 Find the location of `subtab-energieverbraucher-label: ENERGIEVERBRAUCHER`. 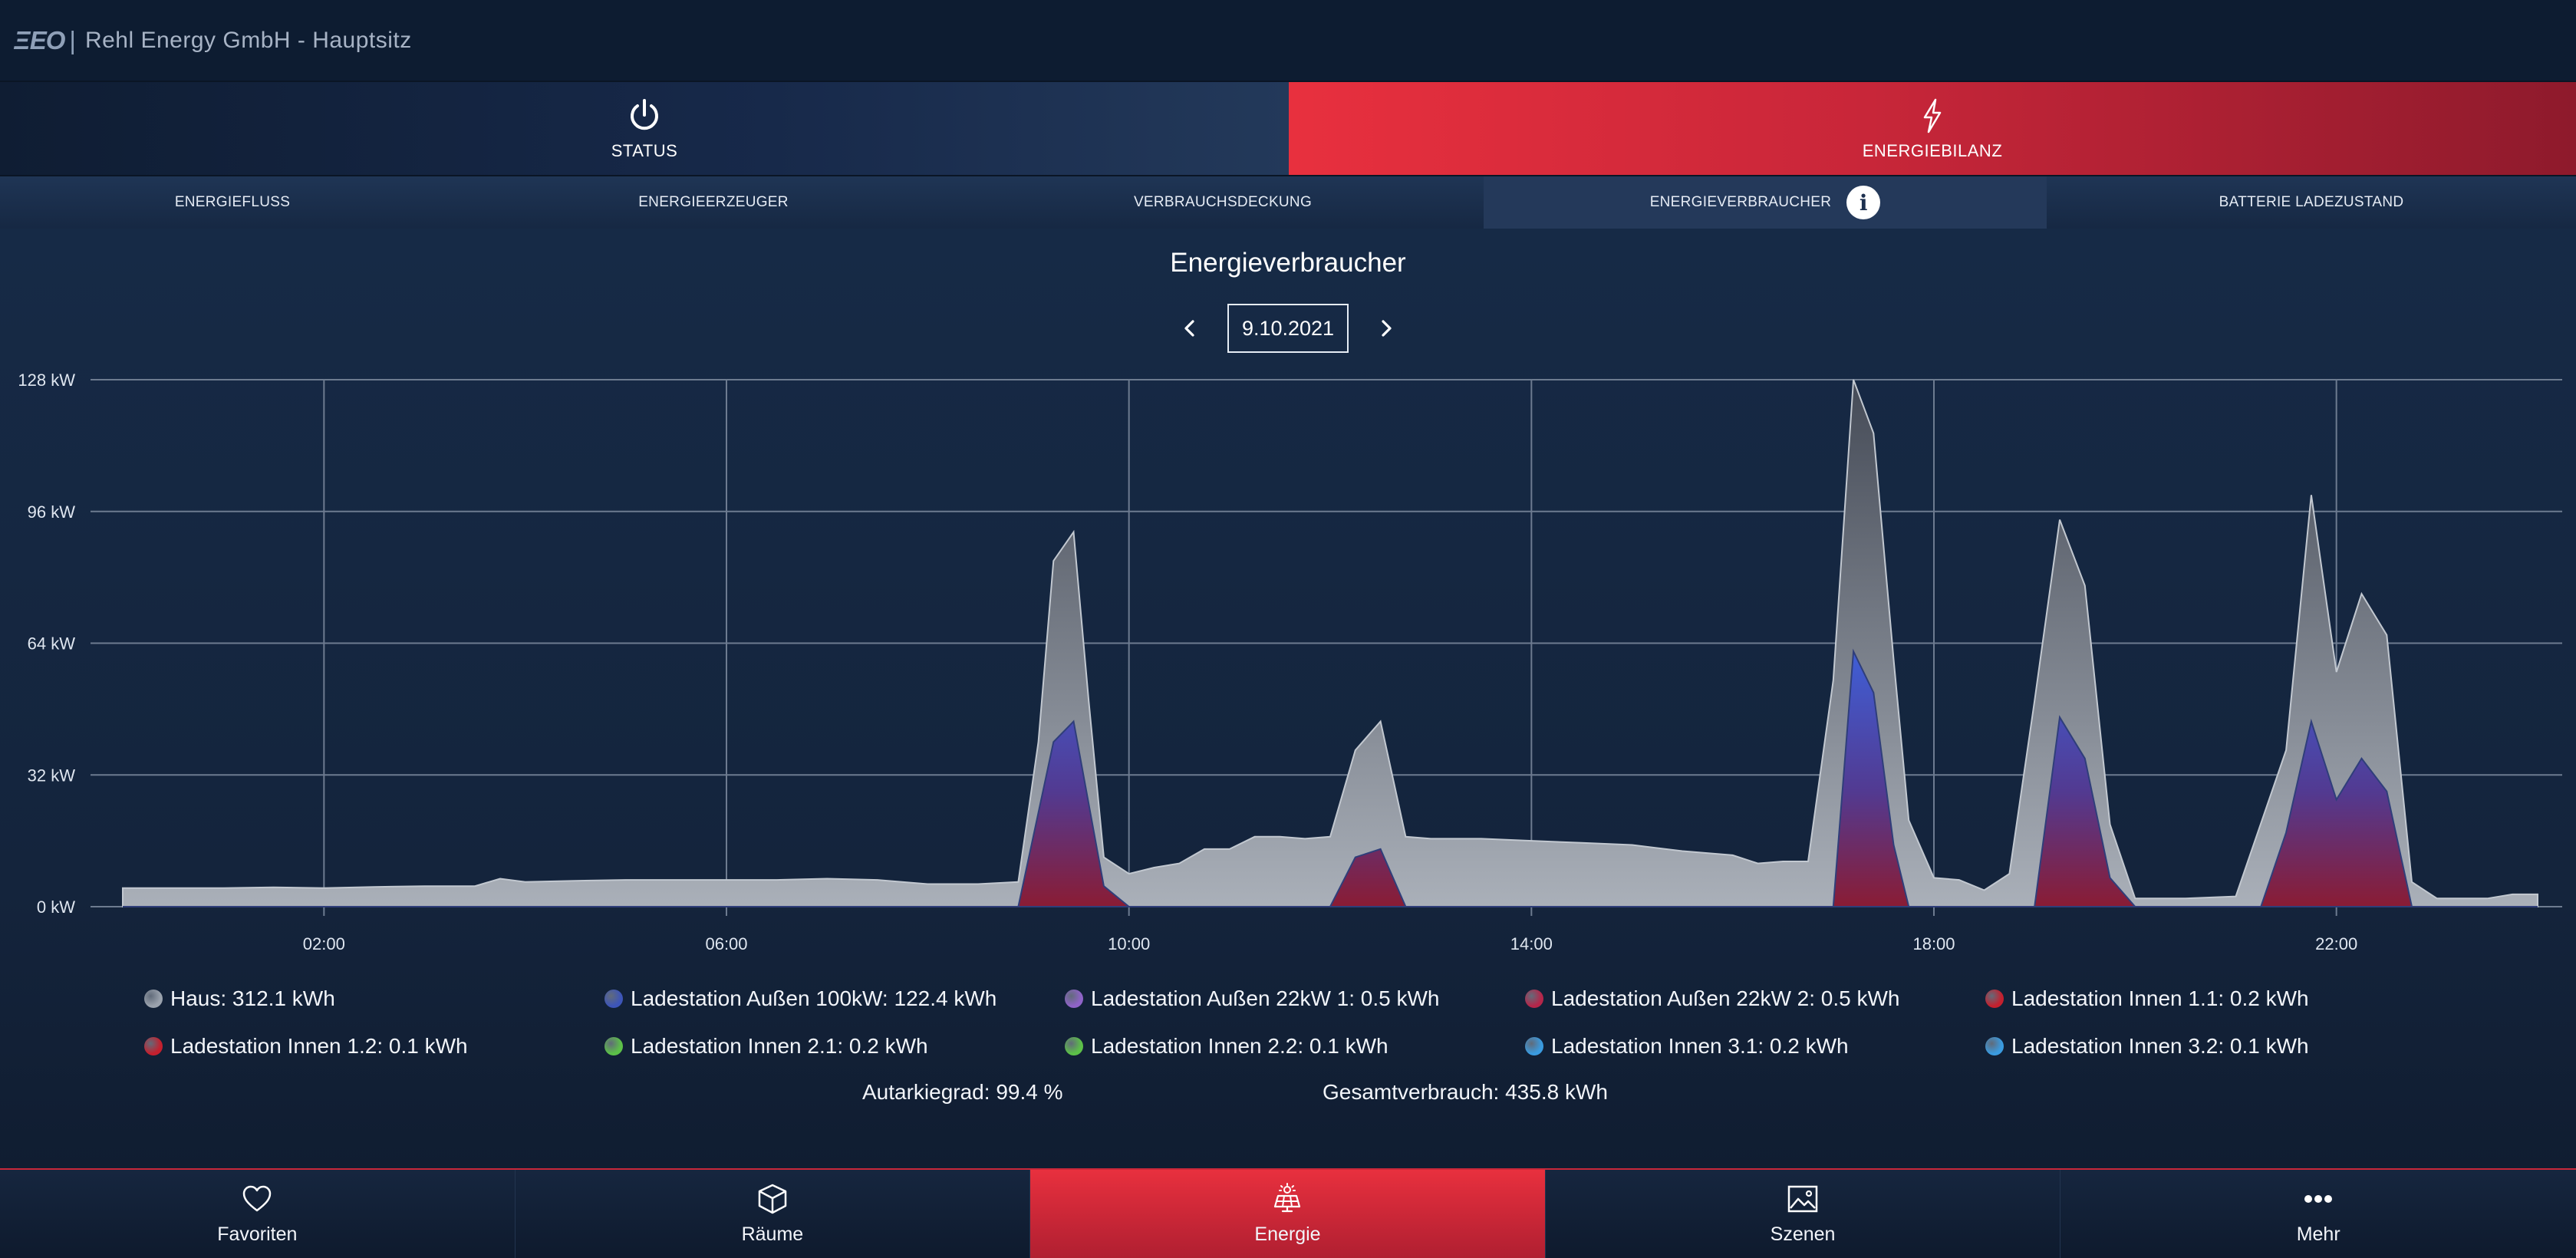

subtab-energieverbraucher-label: ENERGIEVERBRAUCHER is located at coordinates (1740, 202).